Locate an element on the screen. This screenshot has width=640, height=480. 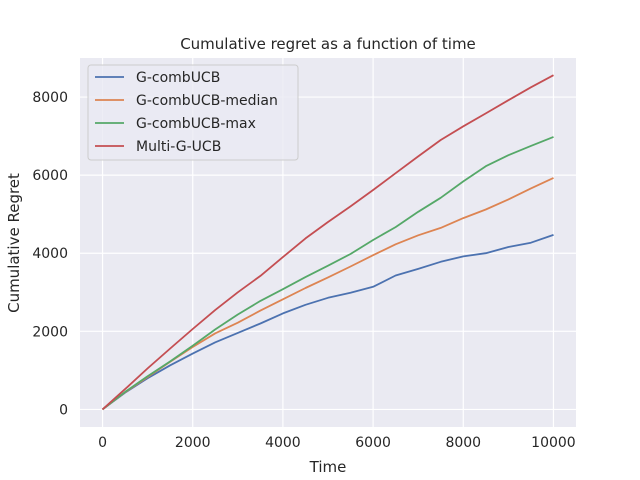
y-axis-label: Cumulative Regret is located at coordinates (14, 243).